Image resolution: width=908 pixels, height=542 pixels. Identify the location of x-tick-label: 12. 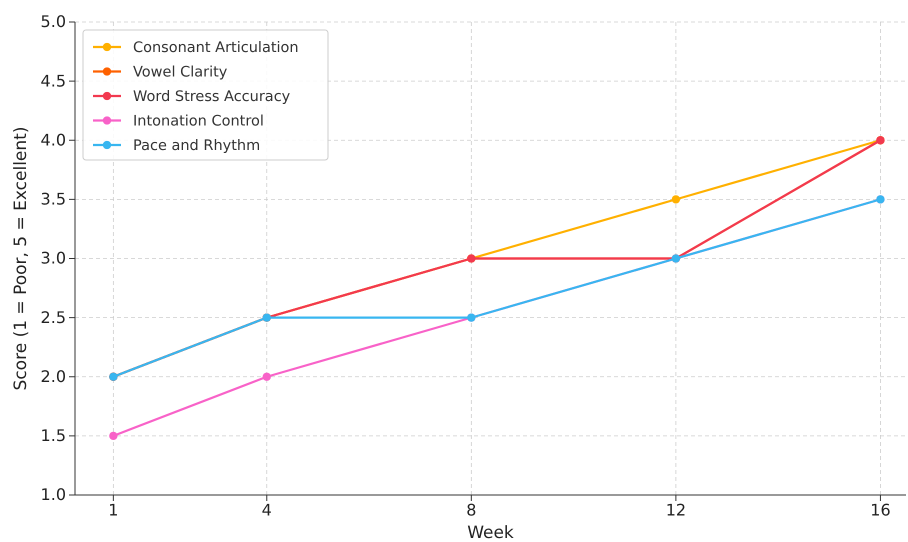
(676, 510).